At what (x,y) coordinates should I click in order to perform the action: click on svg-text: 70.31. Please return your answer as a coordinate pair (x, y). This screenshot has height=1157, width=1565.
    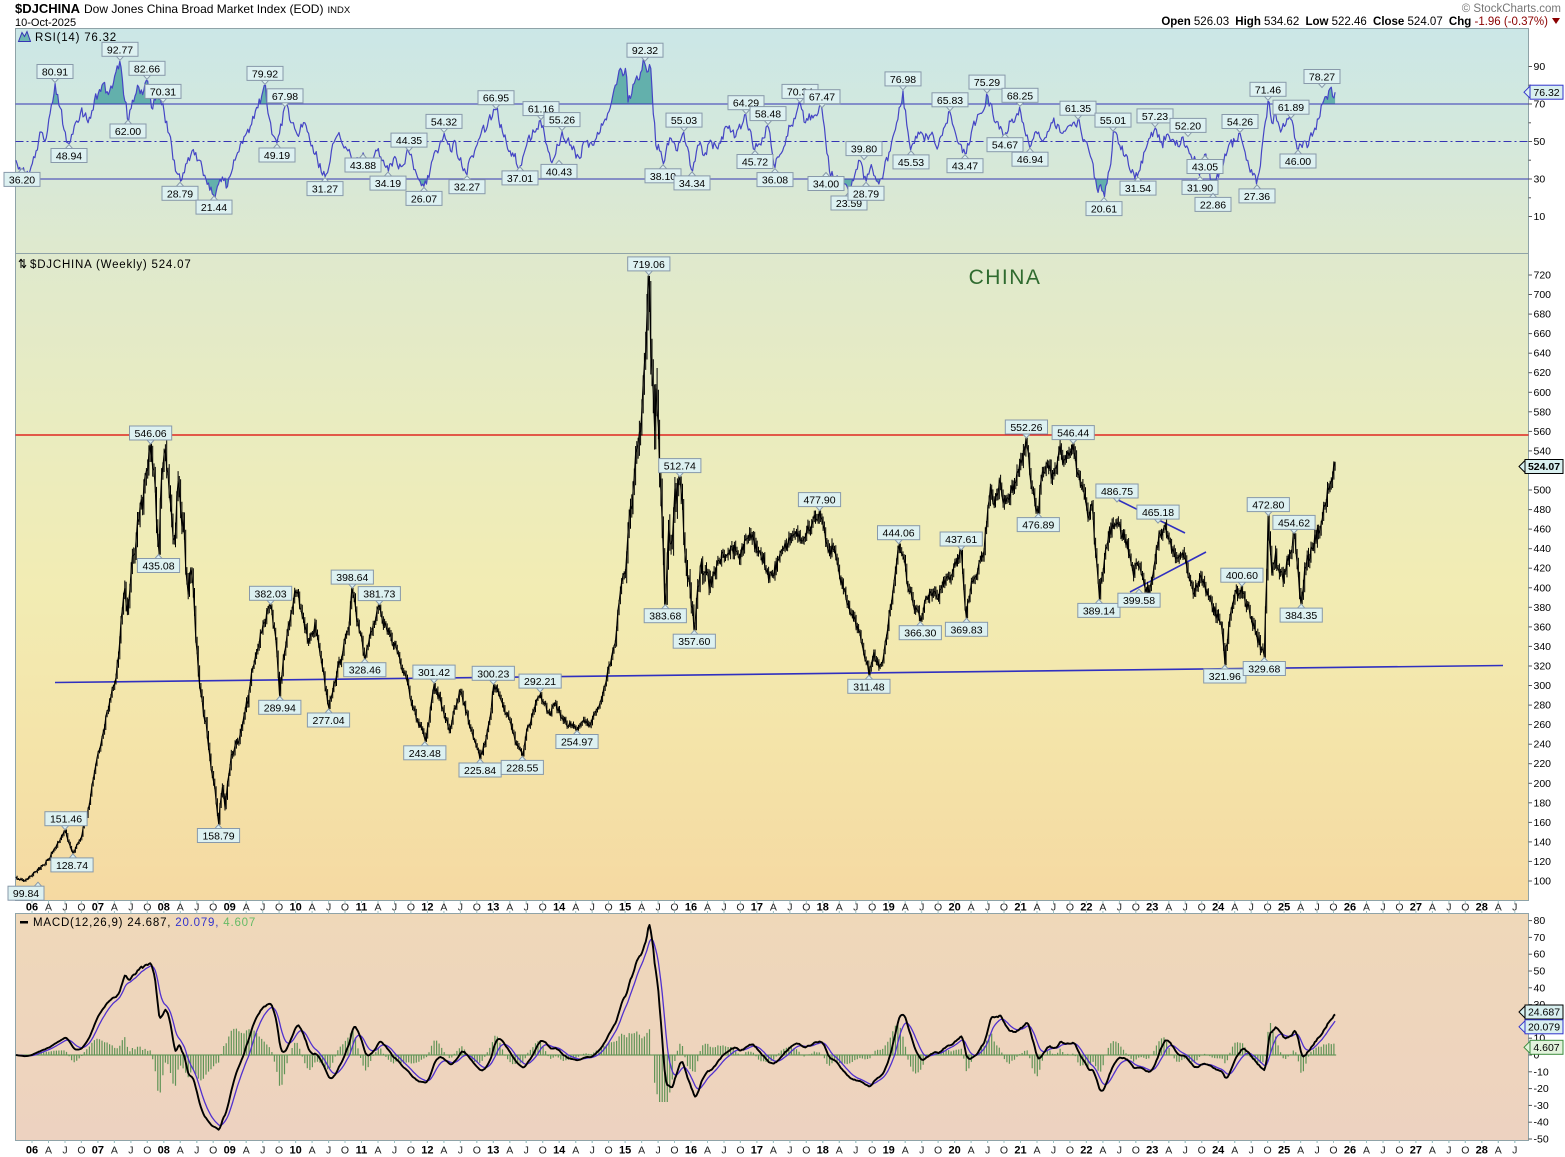
    Looking at the image, I should click on (163, 92).